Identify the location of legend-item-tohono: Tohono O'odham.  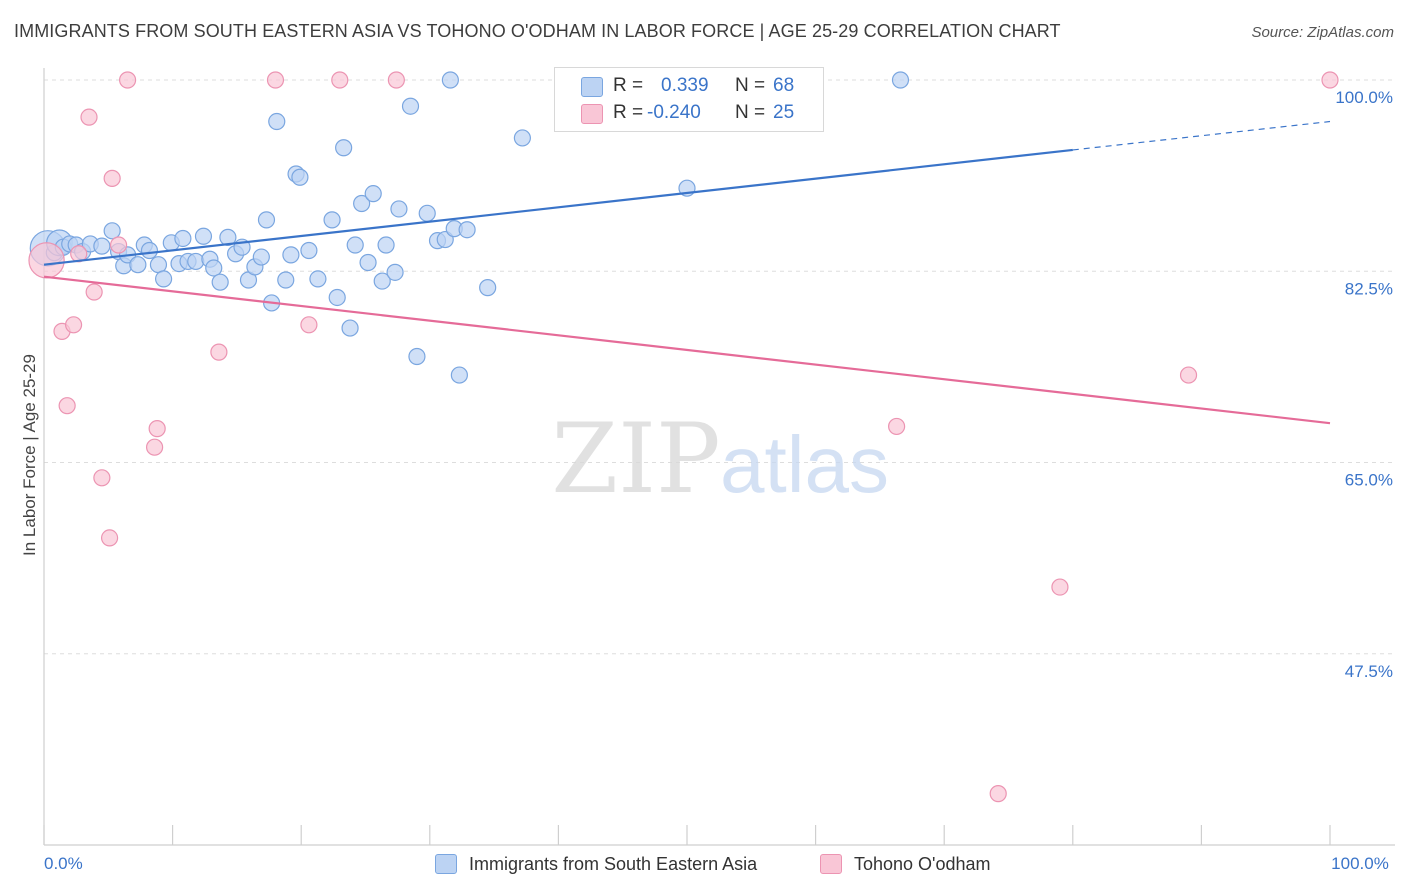
(905, 864).